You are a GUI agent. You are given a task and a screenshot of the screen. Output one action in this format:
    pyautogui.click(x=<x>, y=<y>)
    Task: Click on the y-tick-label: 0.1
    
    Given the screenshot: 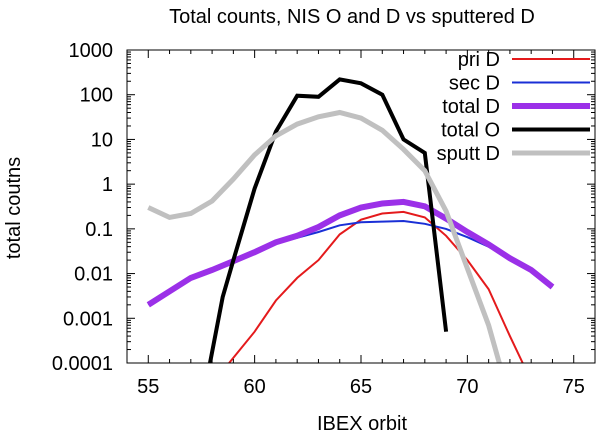 What is the action you would take?
    pyautogui.click(x=99, y=230)
    